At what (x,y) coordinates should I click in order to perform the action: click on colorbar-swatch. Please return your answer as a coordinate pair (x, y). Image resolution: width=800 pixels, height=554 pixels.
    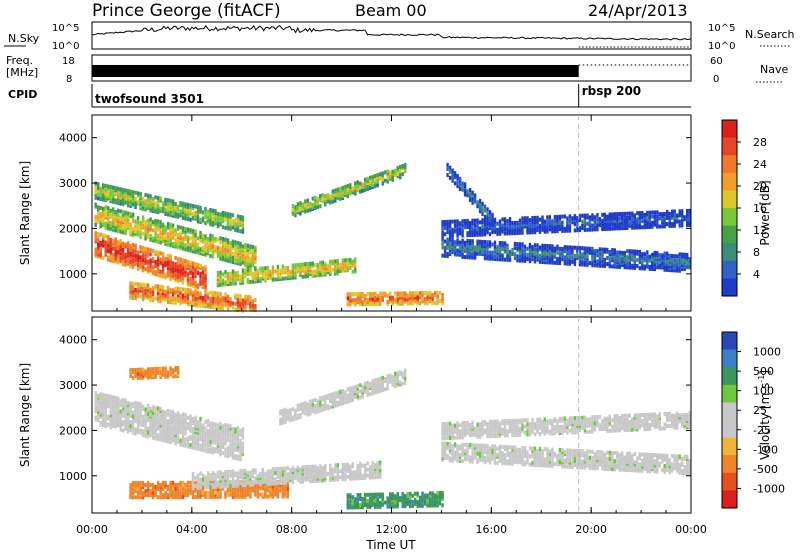
    Looking at the image, I should click on (729, 252).